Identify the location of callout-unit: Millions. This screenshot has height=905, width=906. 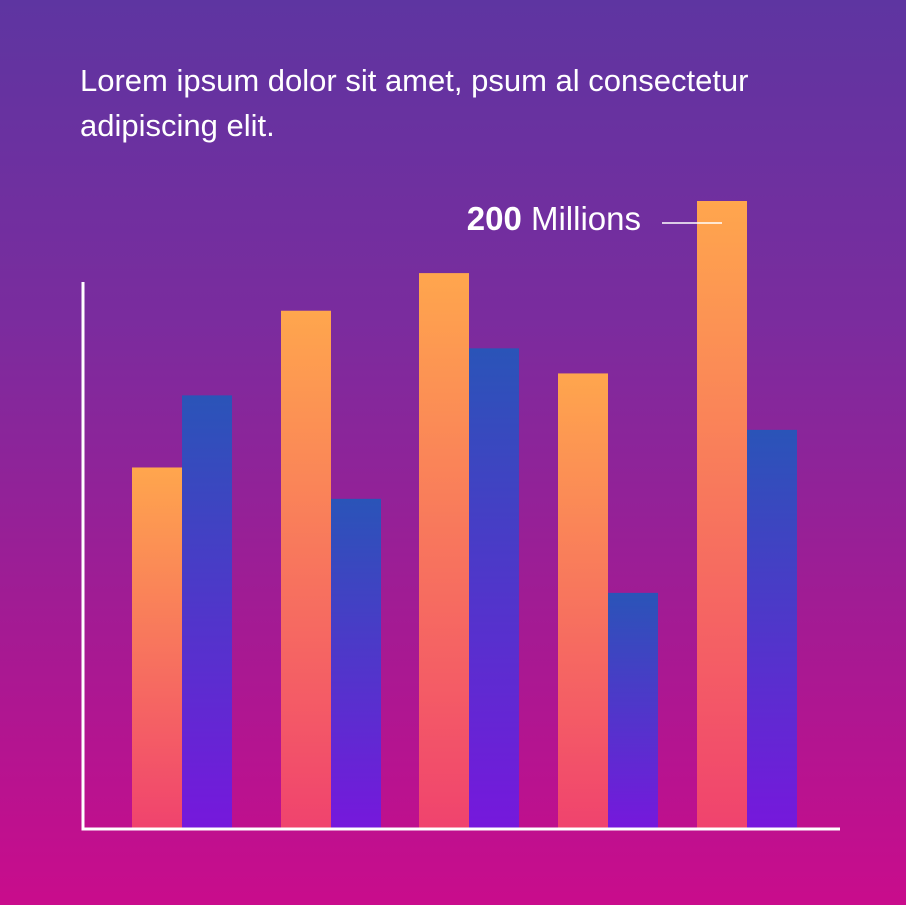
(586, 218).